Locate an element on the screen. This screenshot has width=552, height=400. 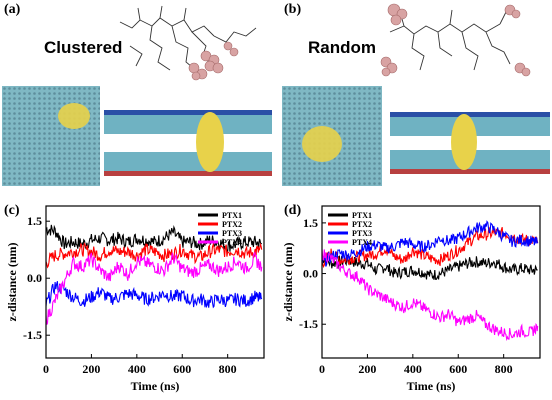
panel-label-d: (d) is located at coordinates (293, 210).